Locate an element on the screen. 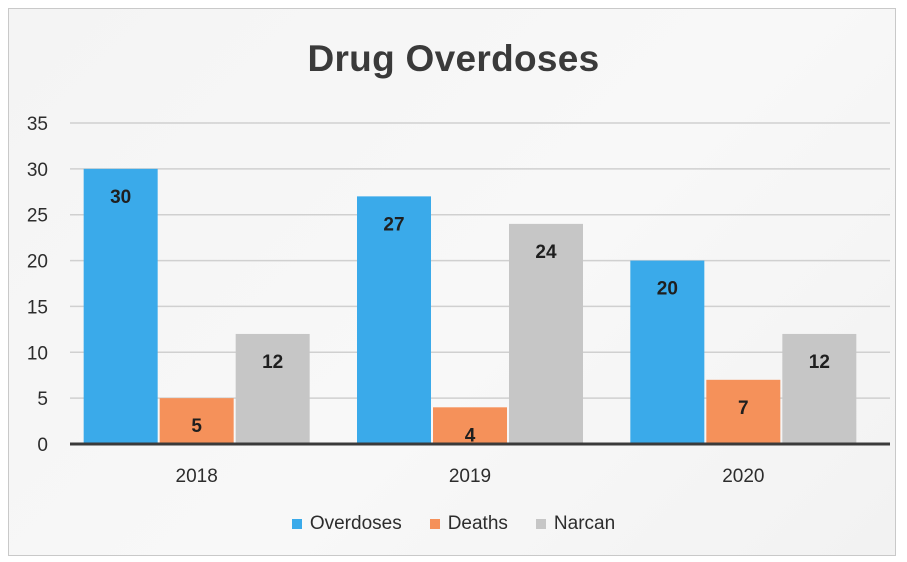  x-category-label: 2020 is located at coordinates (743, 476).